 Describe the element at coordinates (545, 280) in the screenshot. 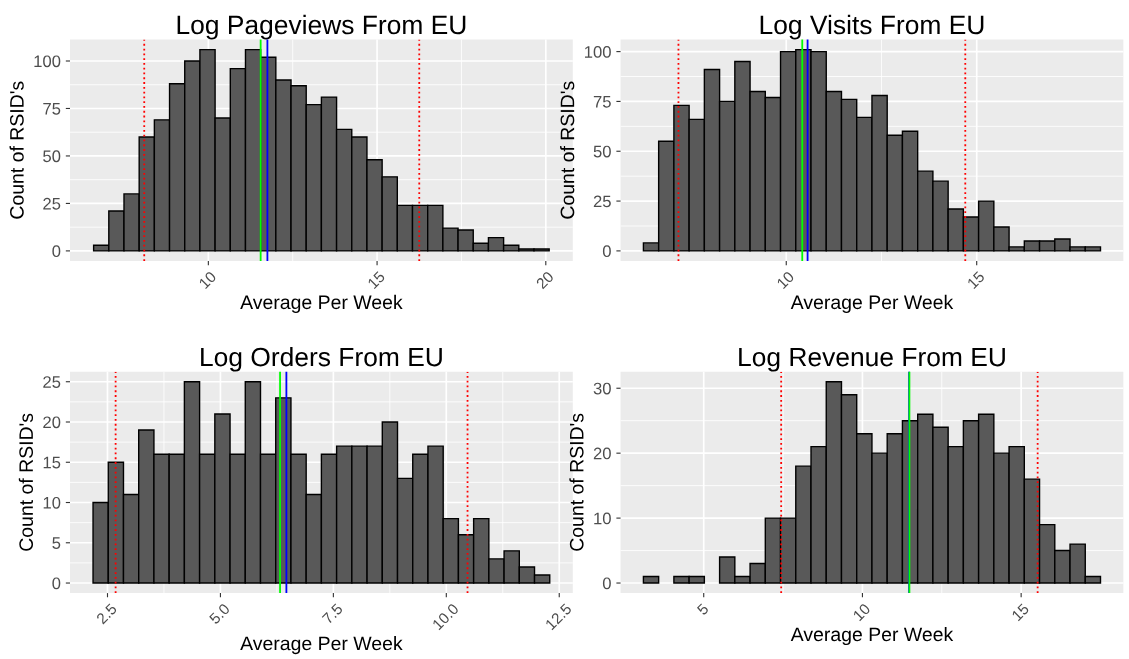

I see `x-tick-label: 20` at that location.